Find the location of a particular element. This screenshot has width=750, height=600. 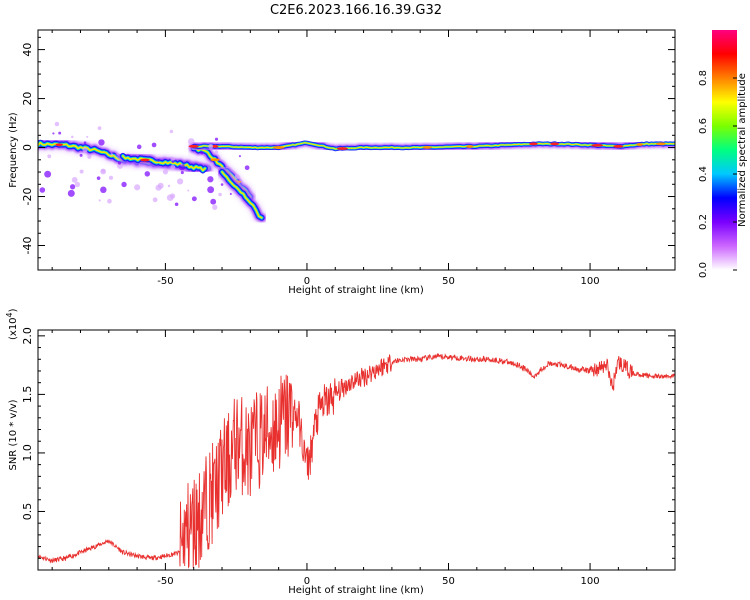

colorbar-tick-label: 0.0 is located at coordinates (703, 270).